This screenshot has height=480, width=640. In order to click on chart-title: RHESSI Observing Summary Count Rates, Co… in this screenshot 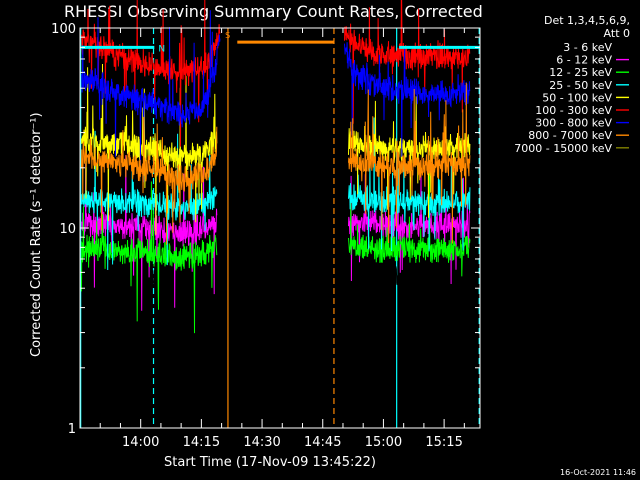, I will do `click(273, 11)`.